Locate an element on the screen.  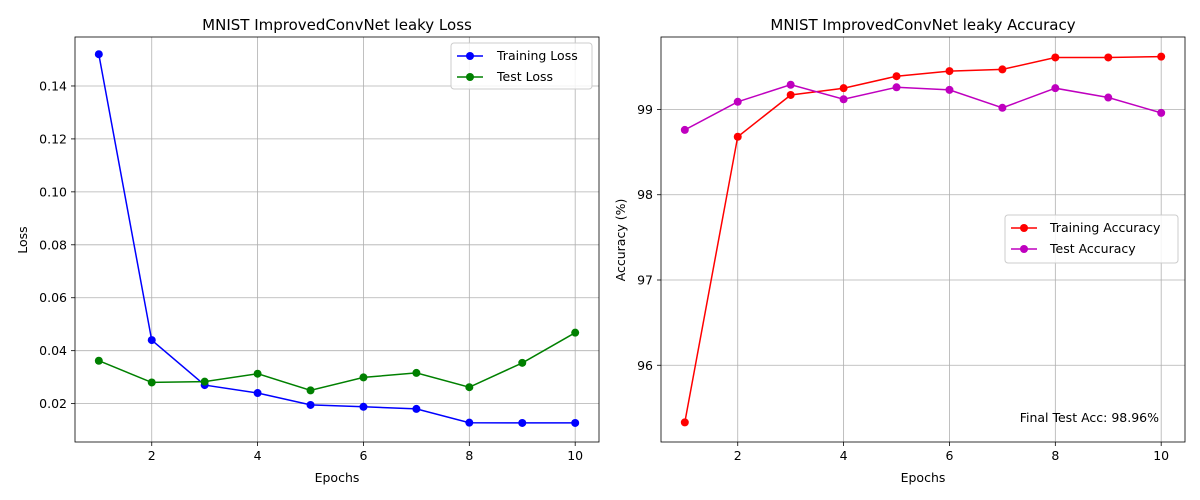
loss-y-tick-label: 0.08 is located at coordinates (53, 244).